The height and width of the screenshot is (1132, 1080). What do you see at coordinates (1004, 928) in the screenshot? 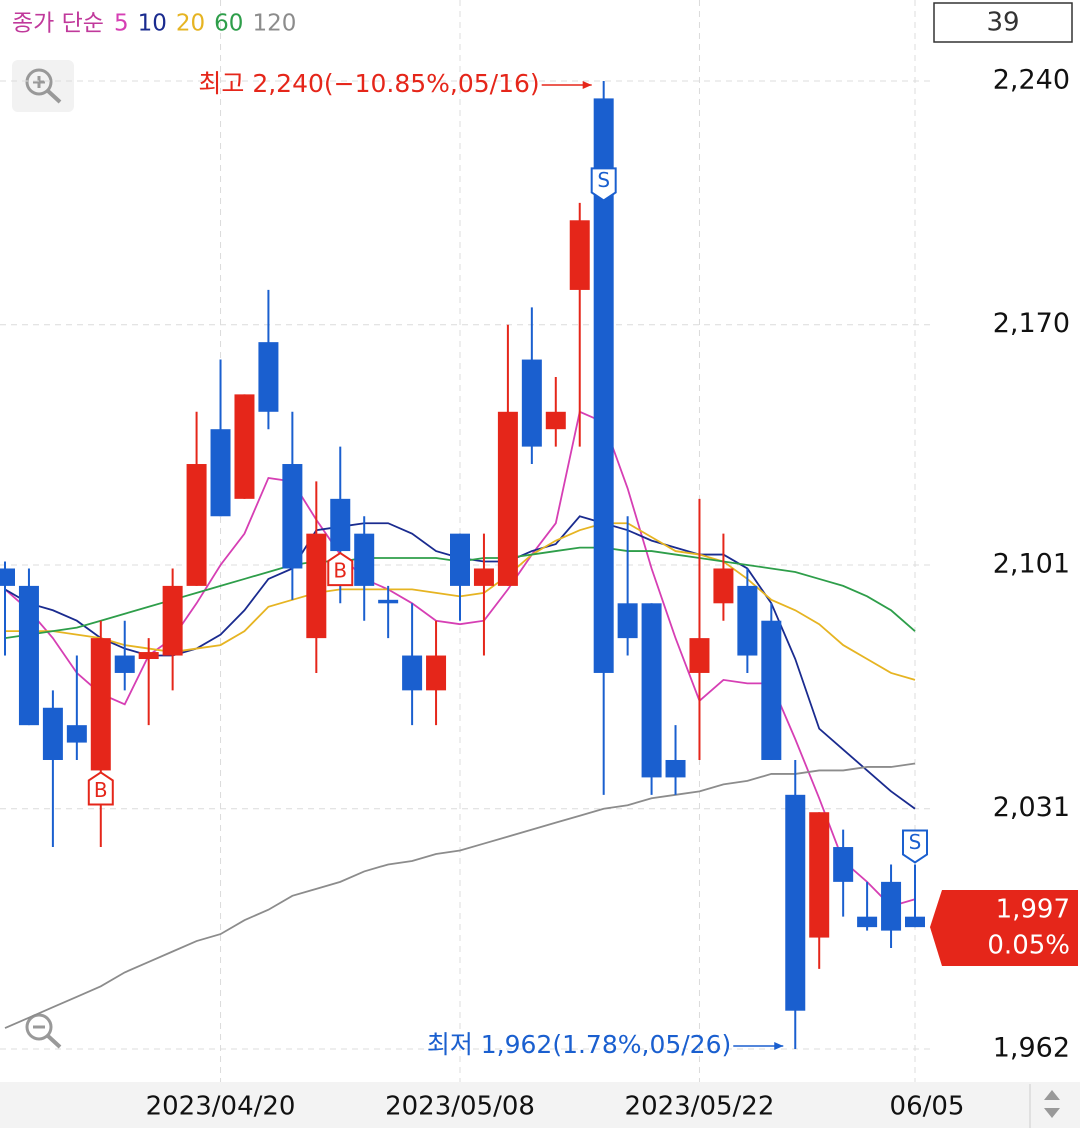
I see `price-tag` at bounding box center [1004, 928].